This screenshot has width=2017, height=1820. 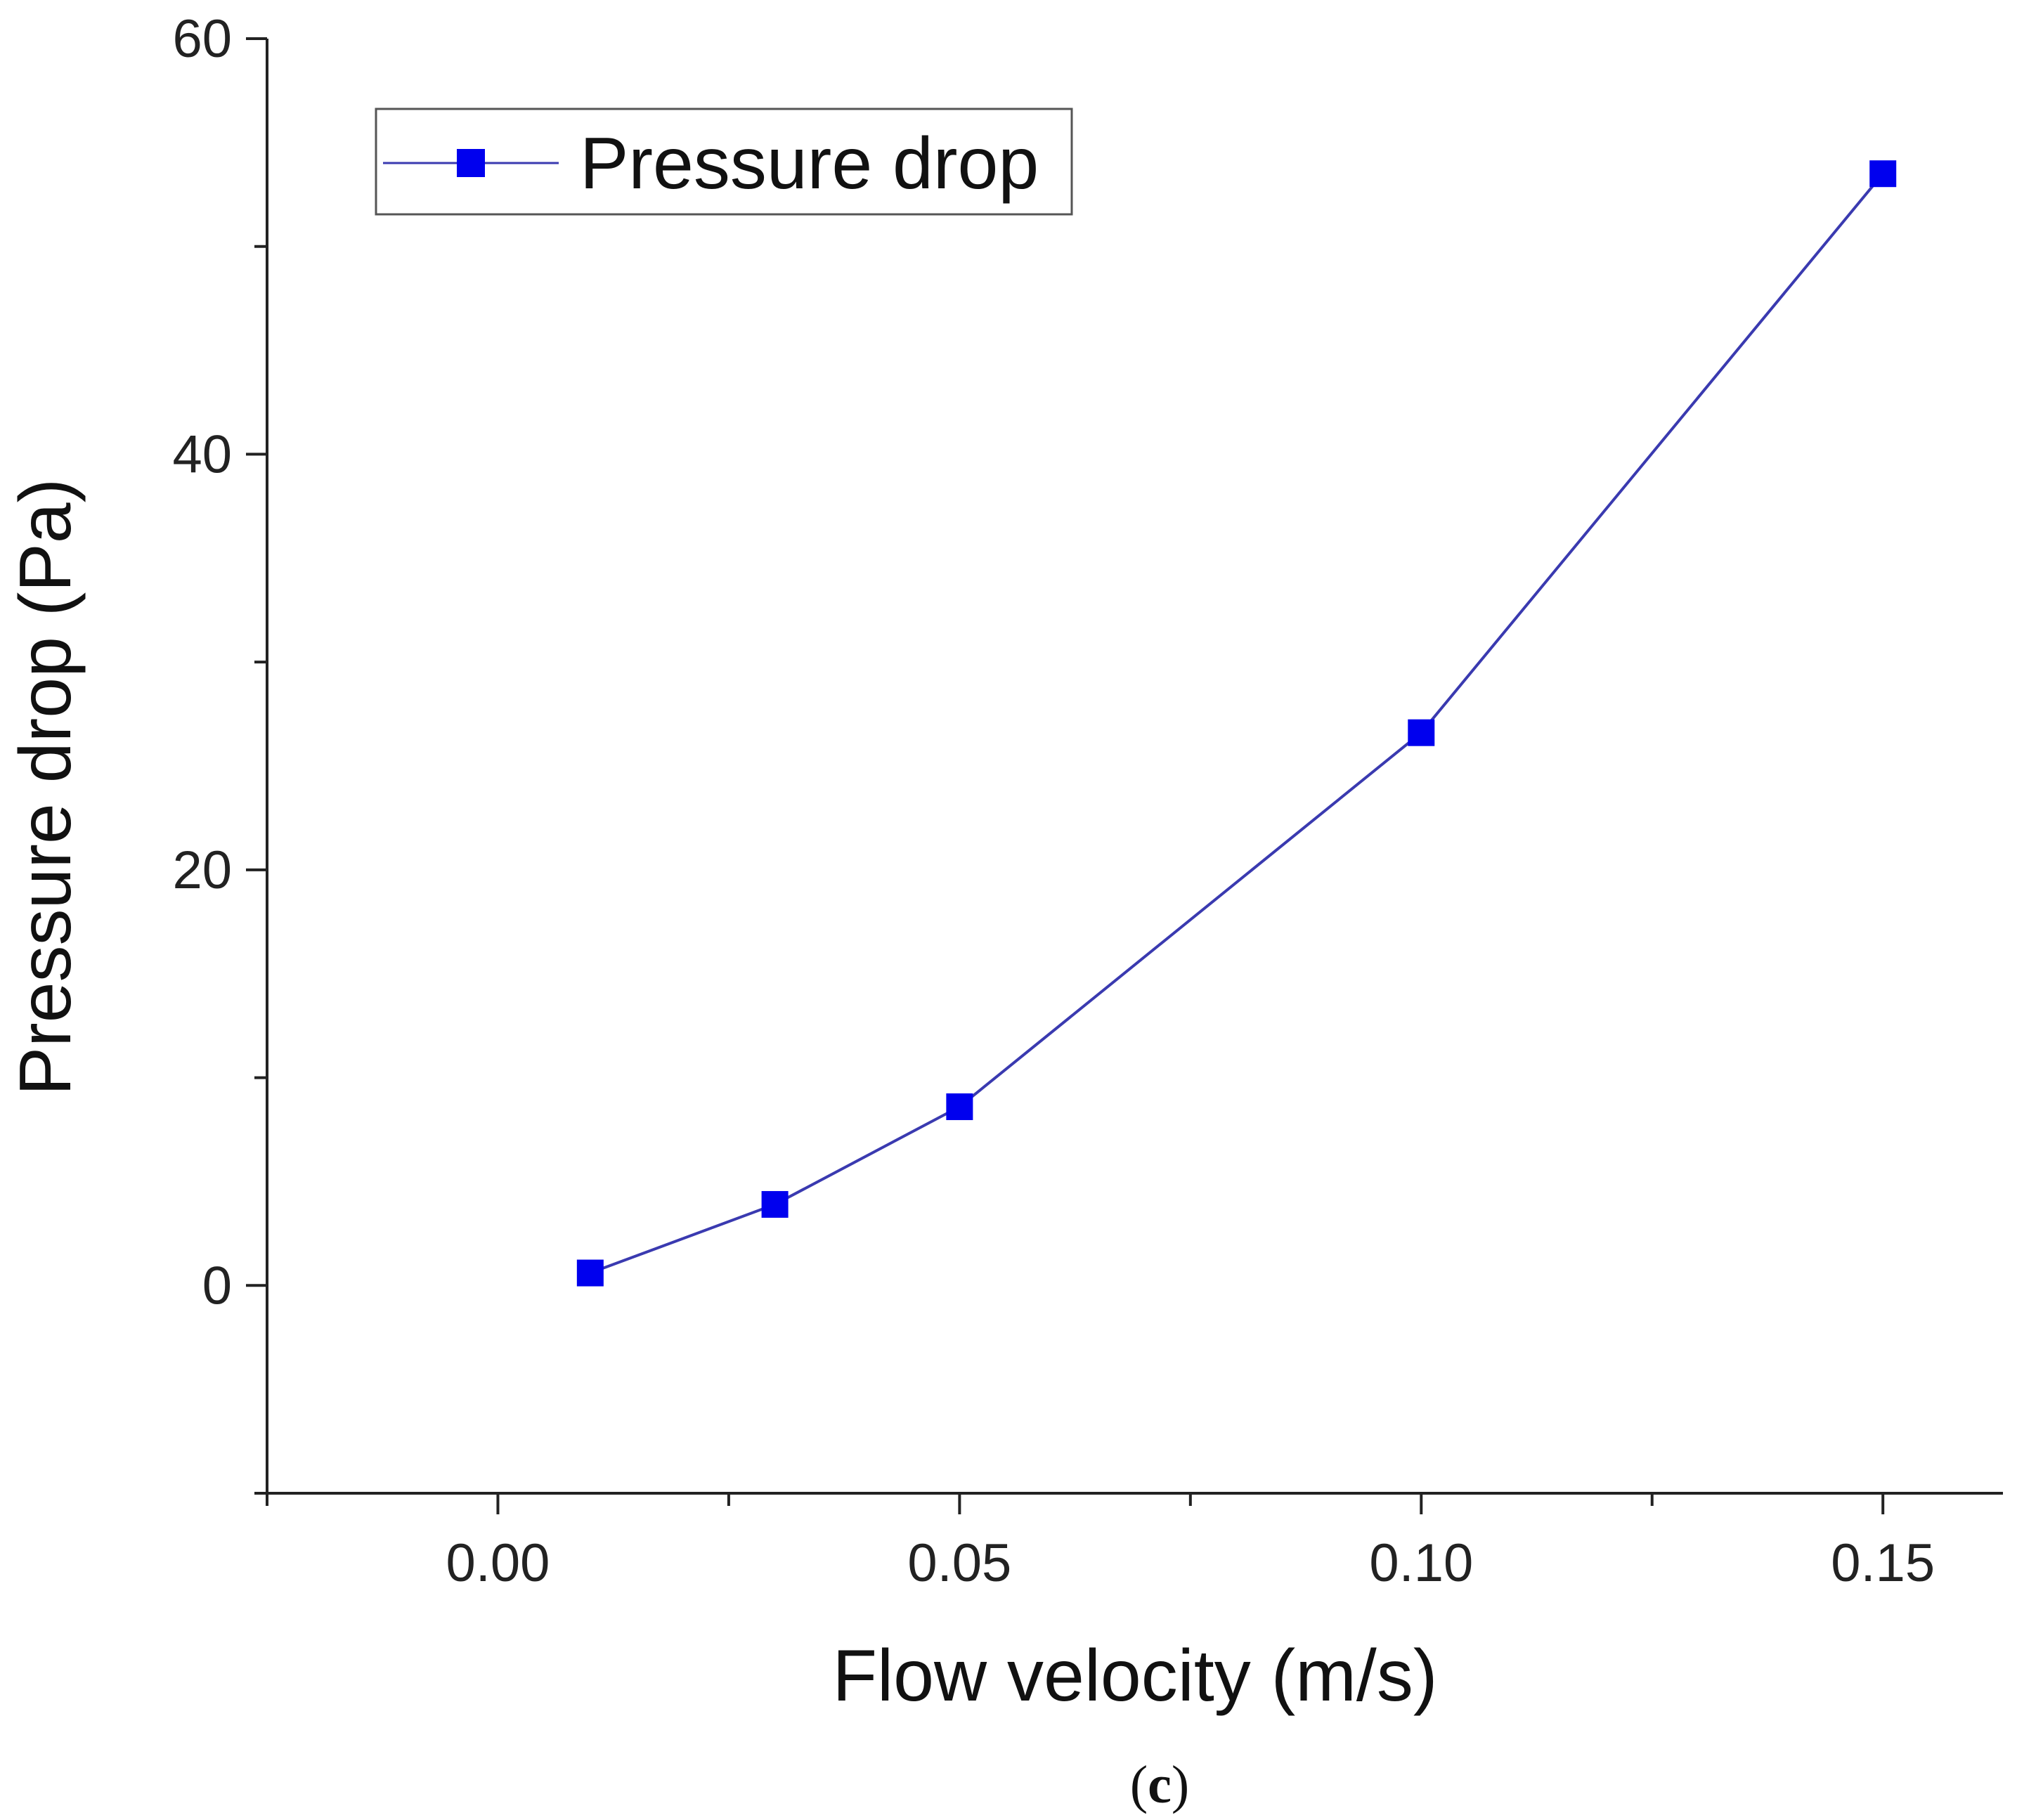 I want to click on y-tick-label: 60, so click(x=202, y=39).